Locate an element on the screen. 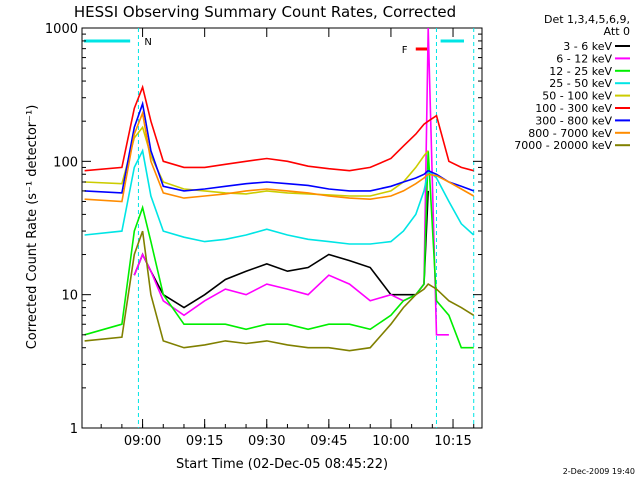 The width and height of the screenshot is (640, 480). y-axis-label: Corrected Count Rate (s⁻¹ detector⁻¹) is located at coordinates (32, 227).